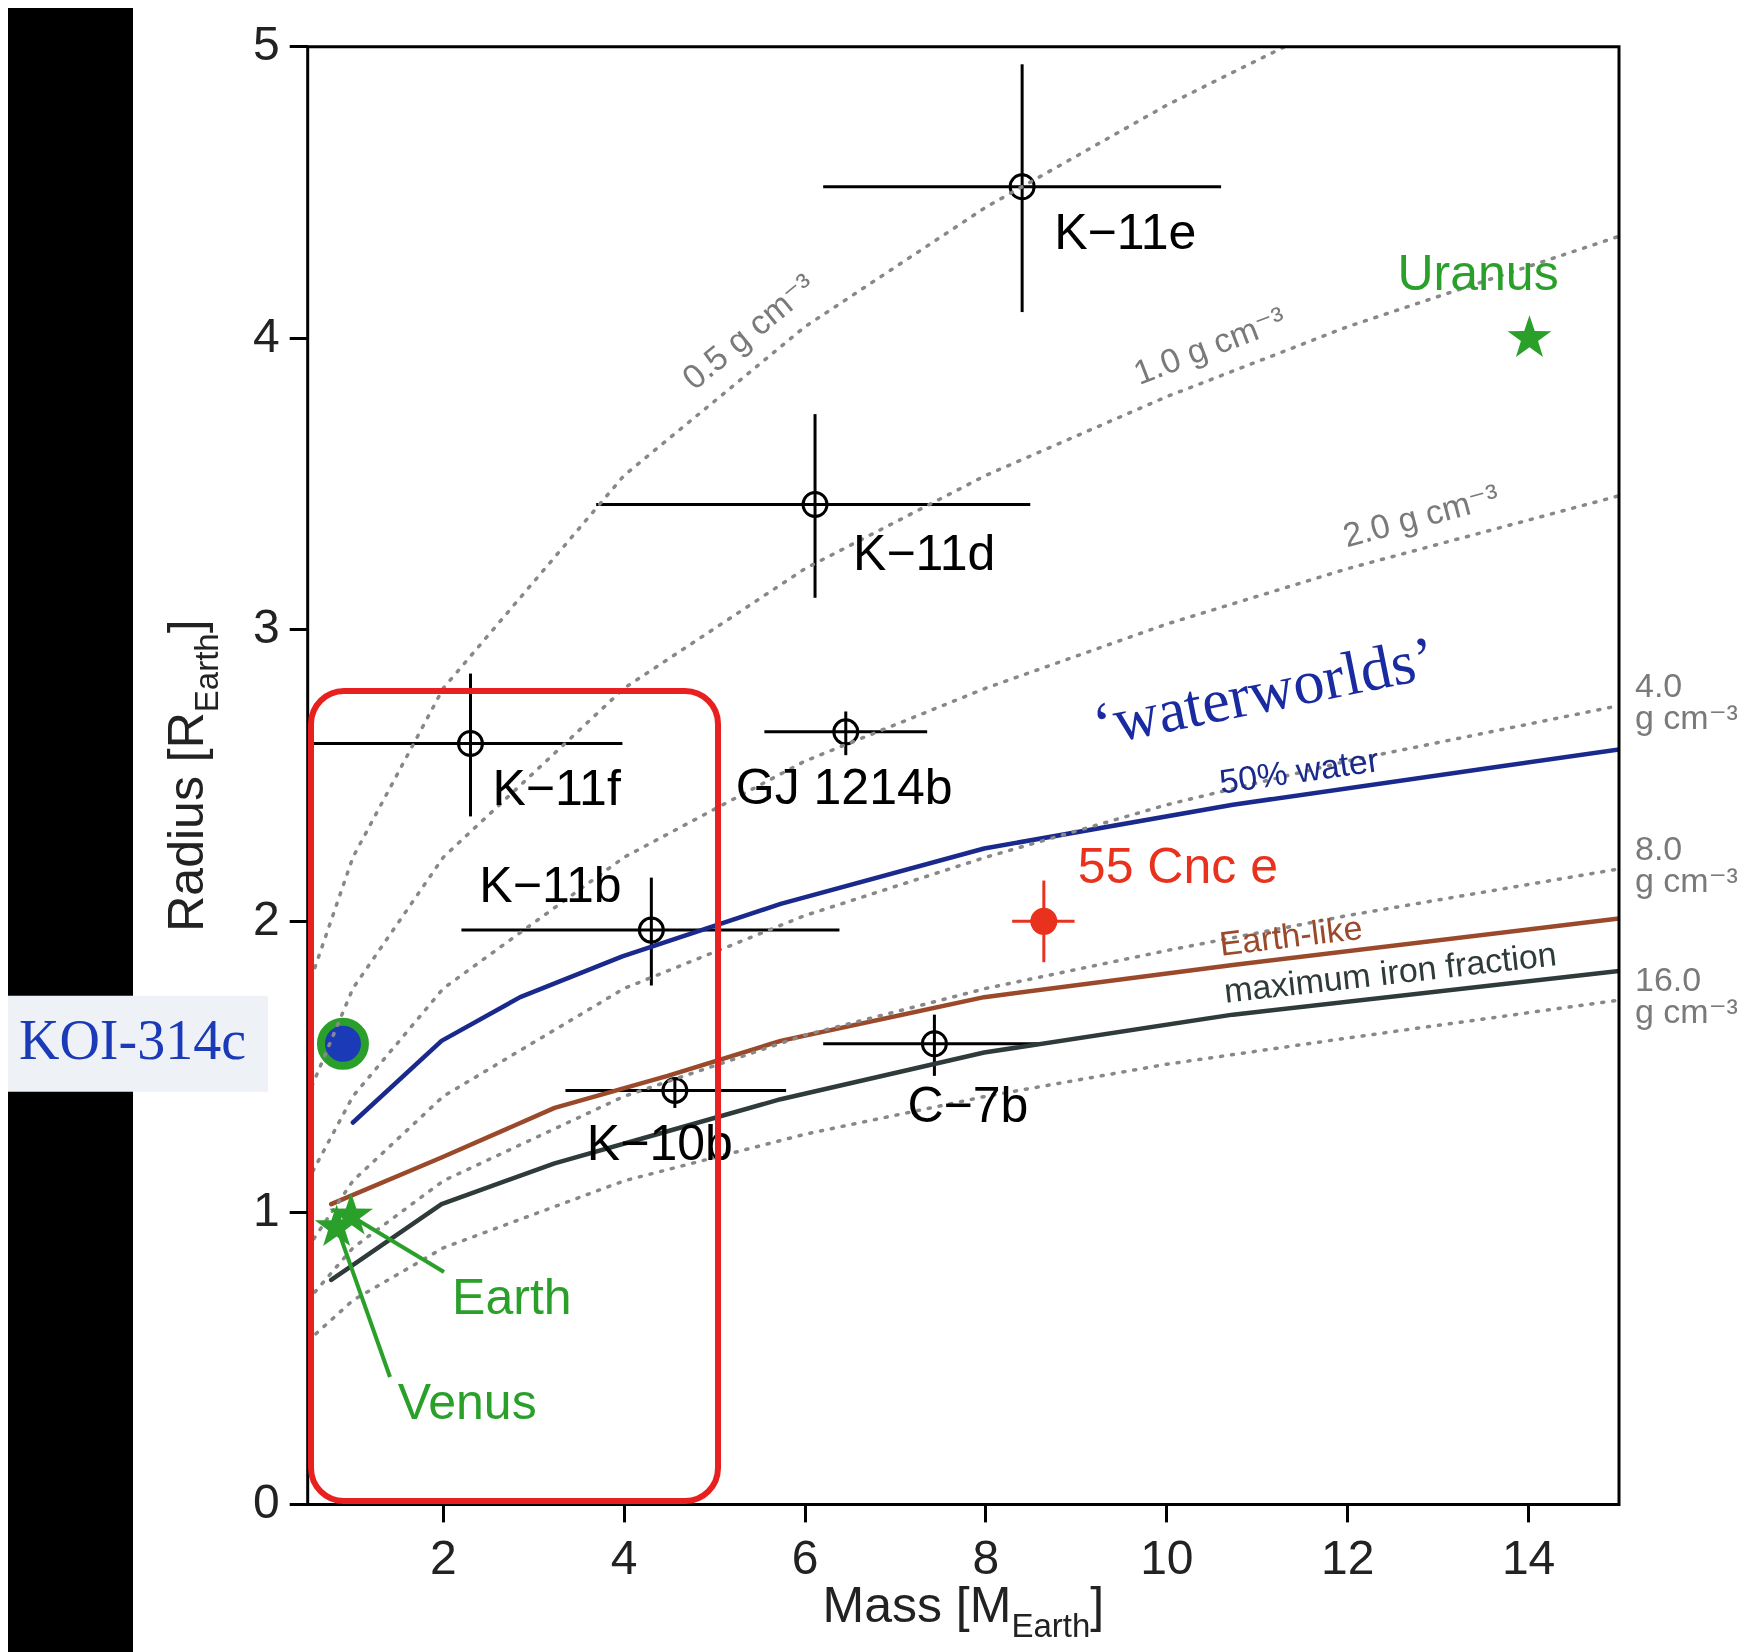 This screenshot has width=1752, height=1652. Describe the element at coordinates (266, 1501) in the screenshot. I see `y-tick-label: 0` at that location.